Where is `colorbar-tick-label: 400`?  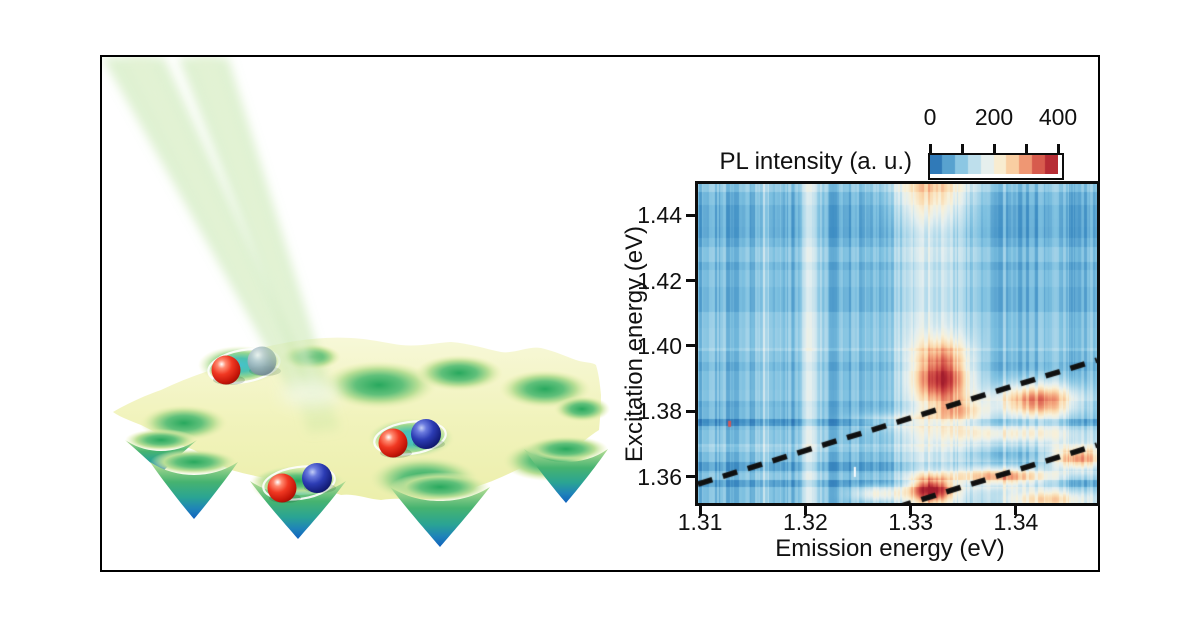 colorbar-tick-label: 400 is located at coordinates (1058, 117).